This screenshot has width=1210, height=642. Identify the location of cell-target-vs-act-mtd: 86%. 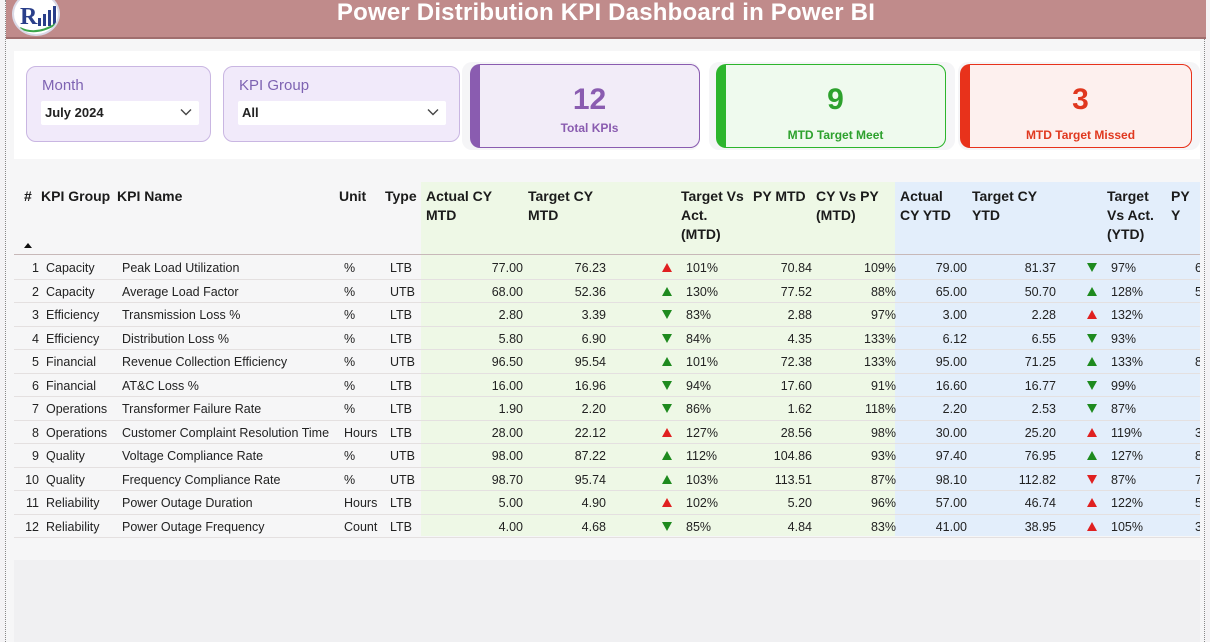
(699, 409).